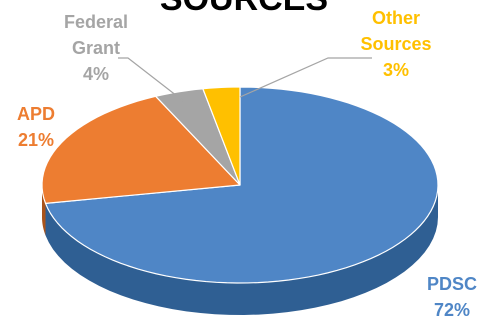  Describe the element at coordinates (452, 310) in the screenshot. I see `data-label-pdsc-value: 72%` at that location.